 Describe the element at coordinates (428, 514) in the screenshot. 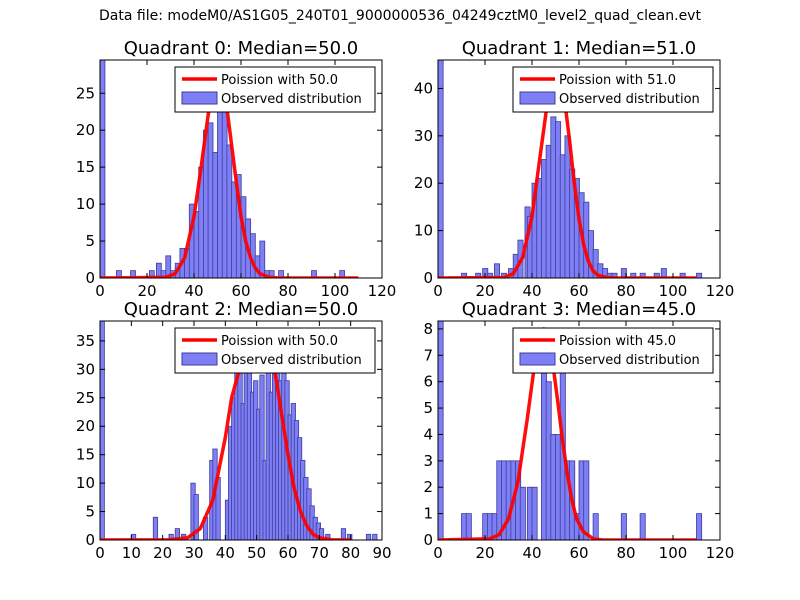

I see `y-tick-label: 1` at that location.